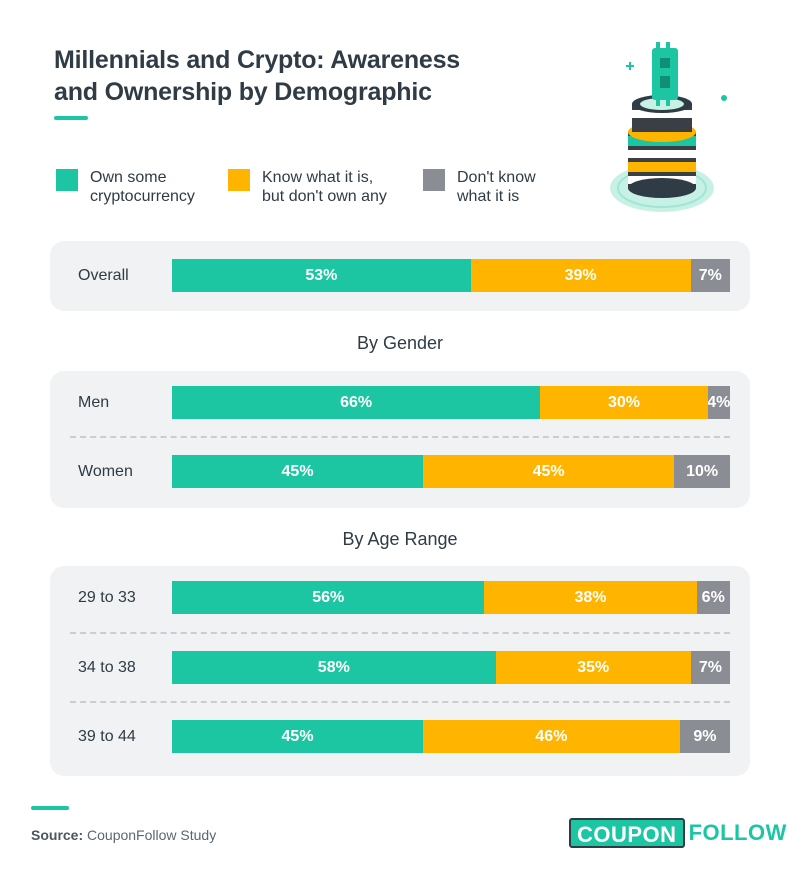 The width and height of the screenshot is (801, 876). I want to click on legend-item-own: Own some cryptocurrency, so click(125, 187).